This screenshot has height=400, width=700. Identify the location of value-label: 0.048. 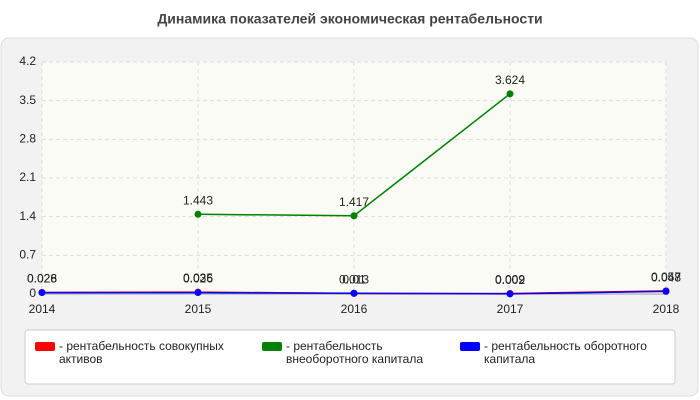
(666, 278).